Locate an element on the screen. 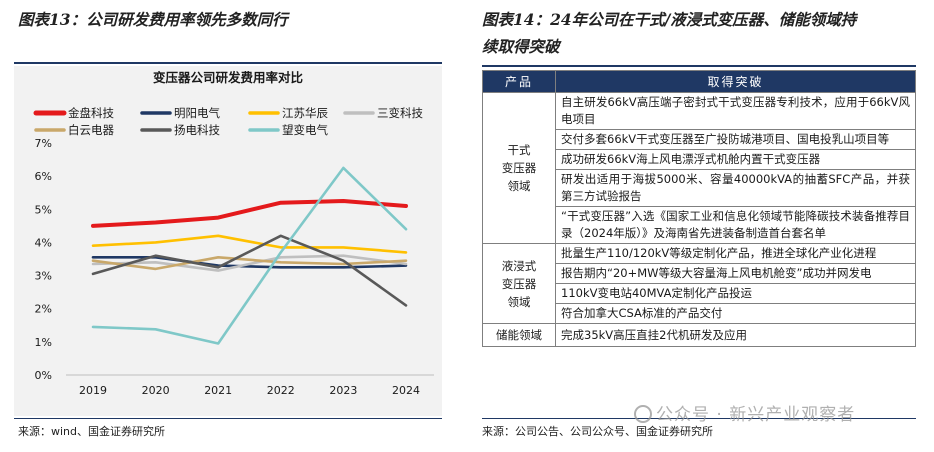 Image resolution: width=934 pixels, height=452 pixels. category-cell: 干式 变压器 领域 is located at coordinates (519, 168).